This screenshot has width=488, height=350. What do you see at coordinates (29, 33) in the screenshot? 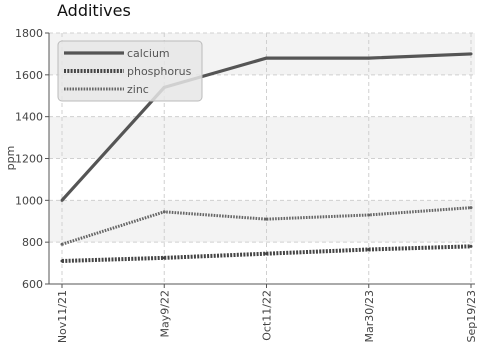
I see `y-tick-label: 1800` at bounding box center [29, 33].